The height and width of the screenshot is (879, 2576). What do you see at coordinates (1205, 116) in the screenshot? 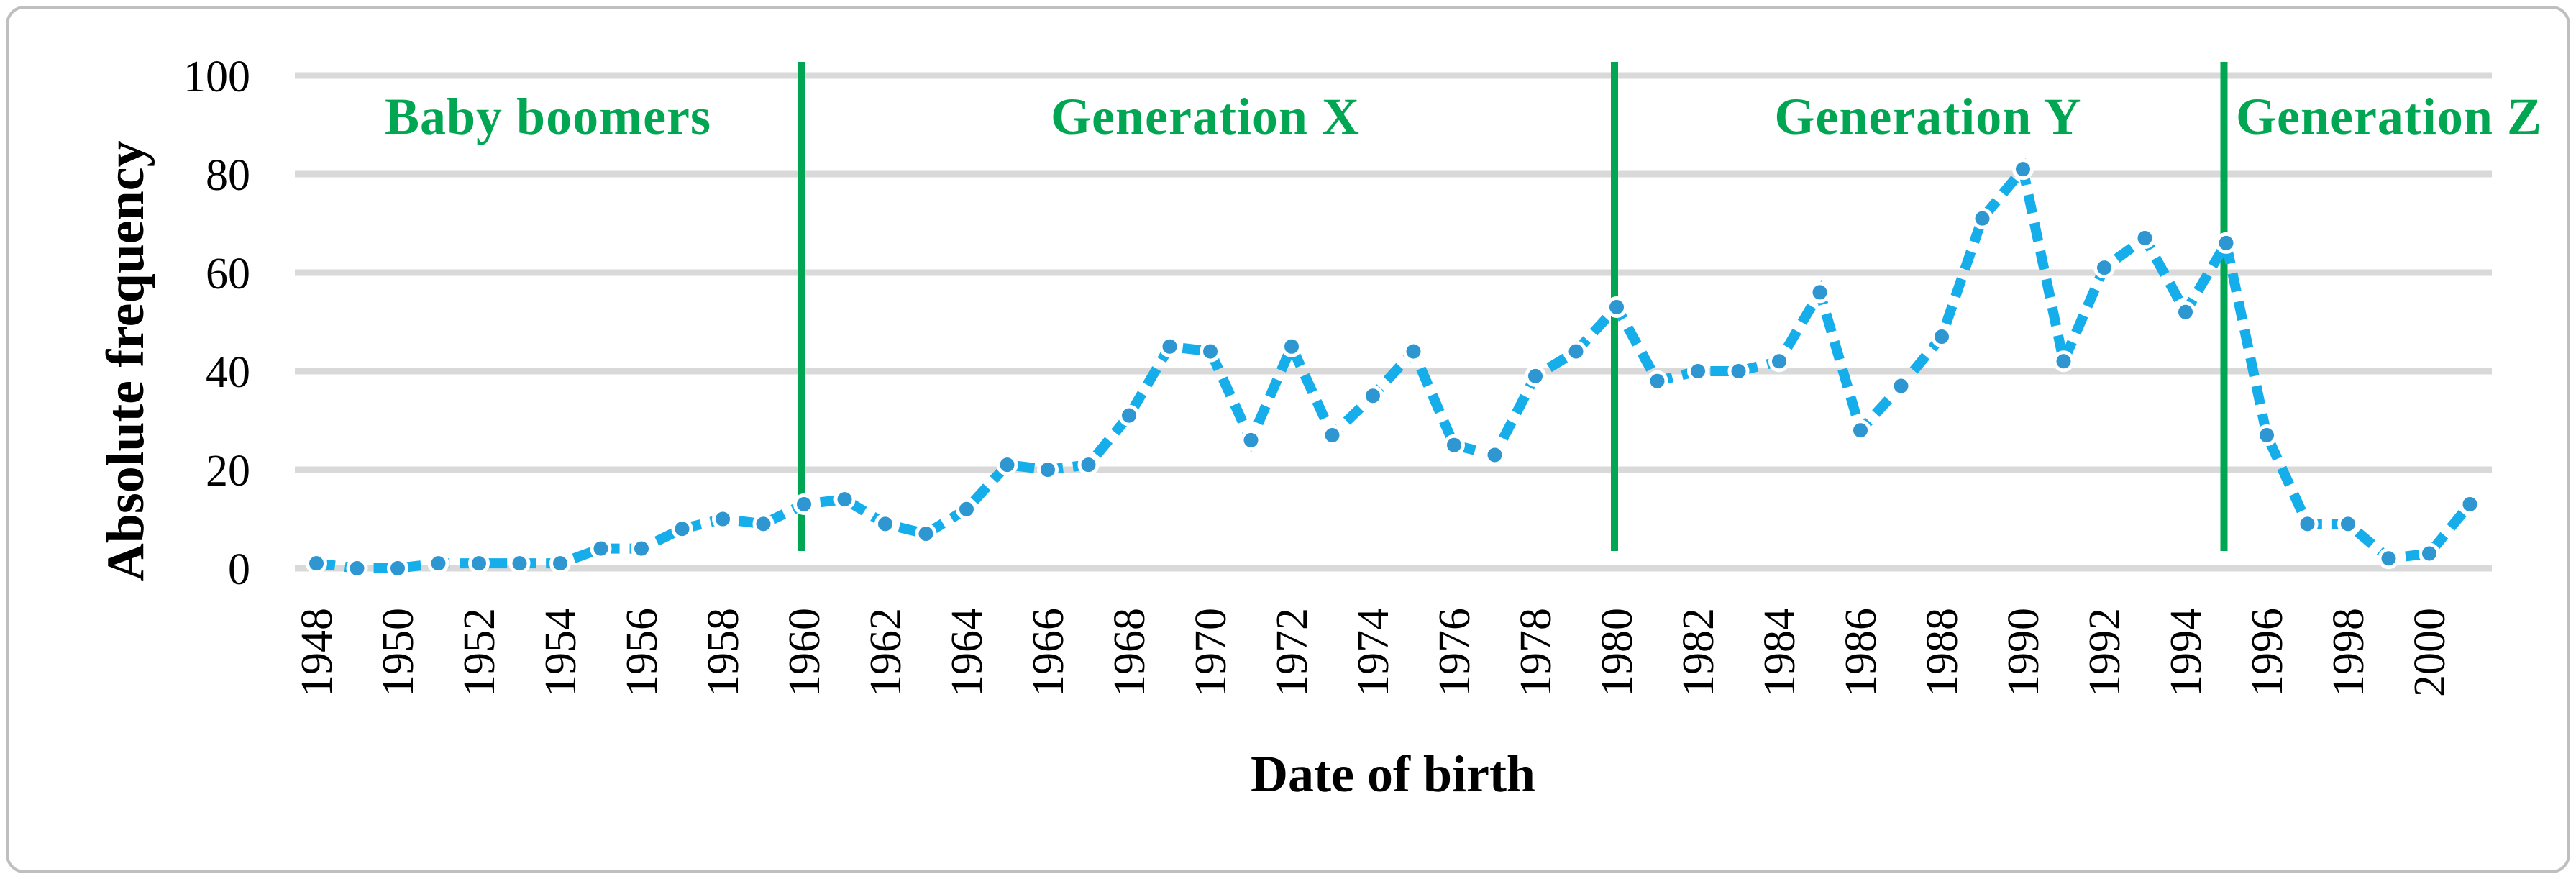
I see `generation-label-generation-x: Generation X` at bounding box center [1205, 116].